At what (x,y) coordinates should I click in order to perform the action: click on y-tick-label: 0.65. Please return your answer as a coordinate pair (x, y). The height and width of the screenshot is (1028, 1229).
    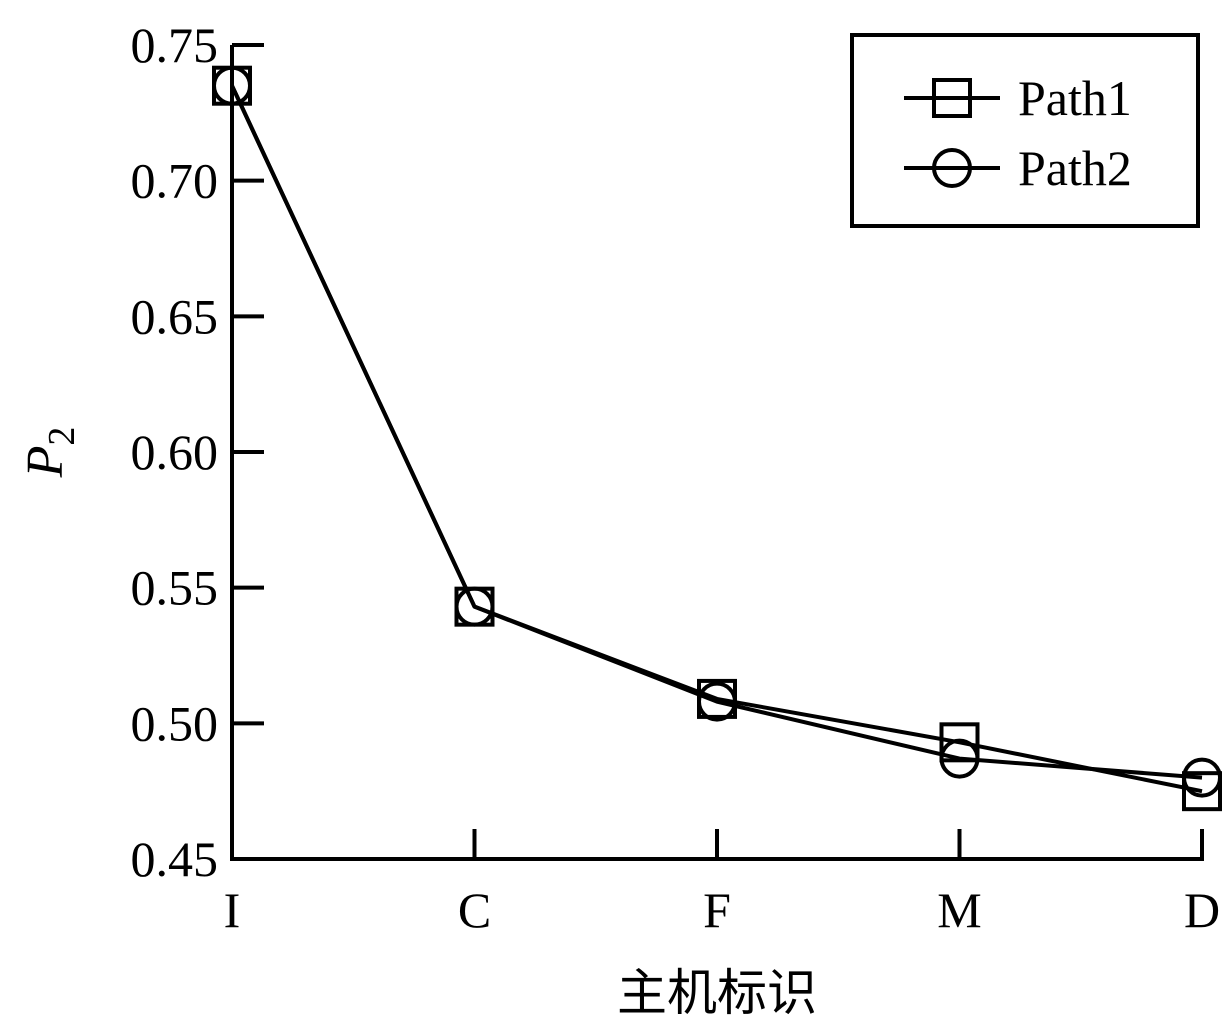
    Looking at the image, I should click on (175, 316).